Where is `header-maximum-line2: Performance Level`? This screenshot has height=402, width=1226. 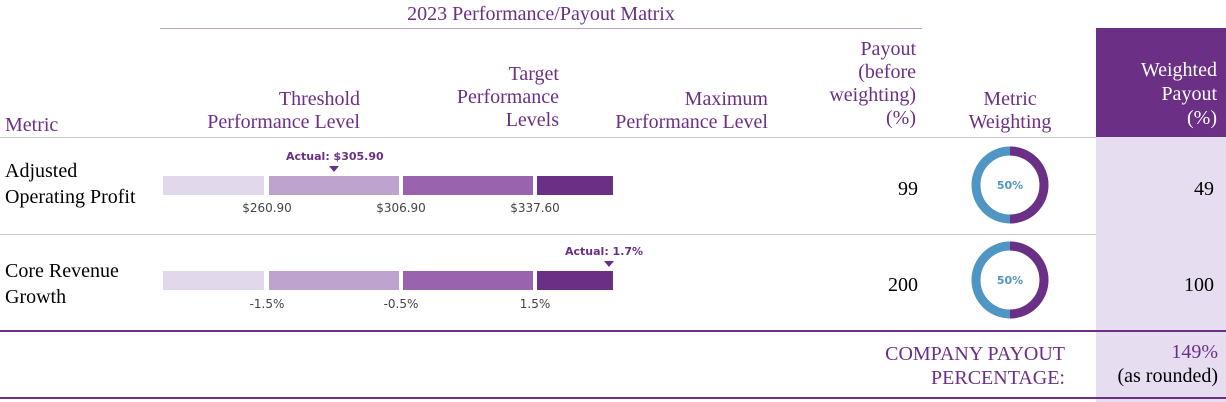 header-maximum-line2: Performance Level is located at coordinates (691, 122).